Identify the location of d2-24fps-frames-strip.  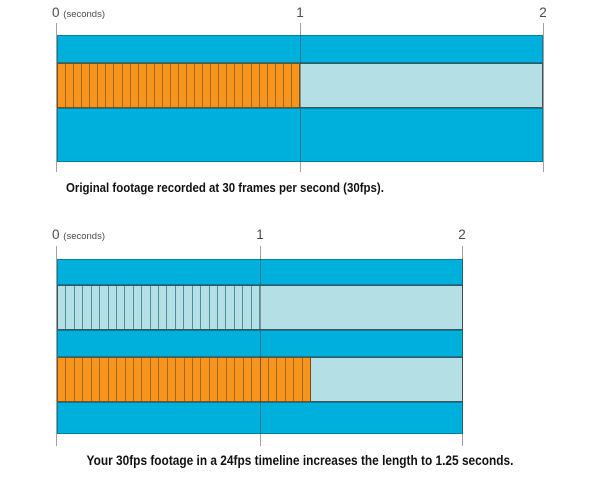
(159, 307).